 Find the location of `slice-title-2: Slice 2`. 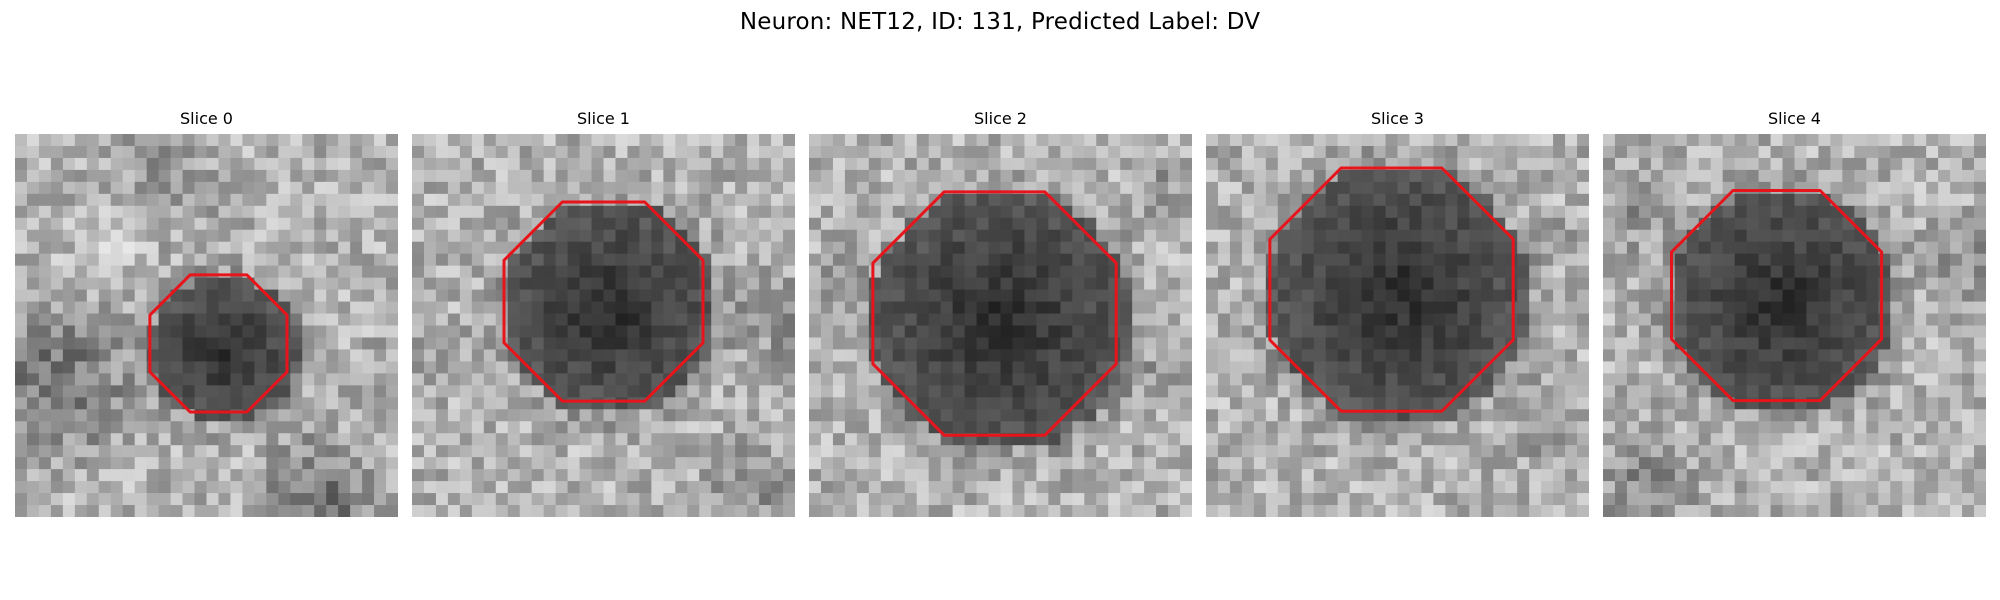

slice-title-2: Slice 2 is located at coordinates (1000, 118).